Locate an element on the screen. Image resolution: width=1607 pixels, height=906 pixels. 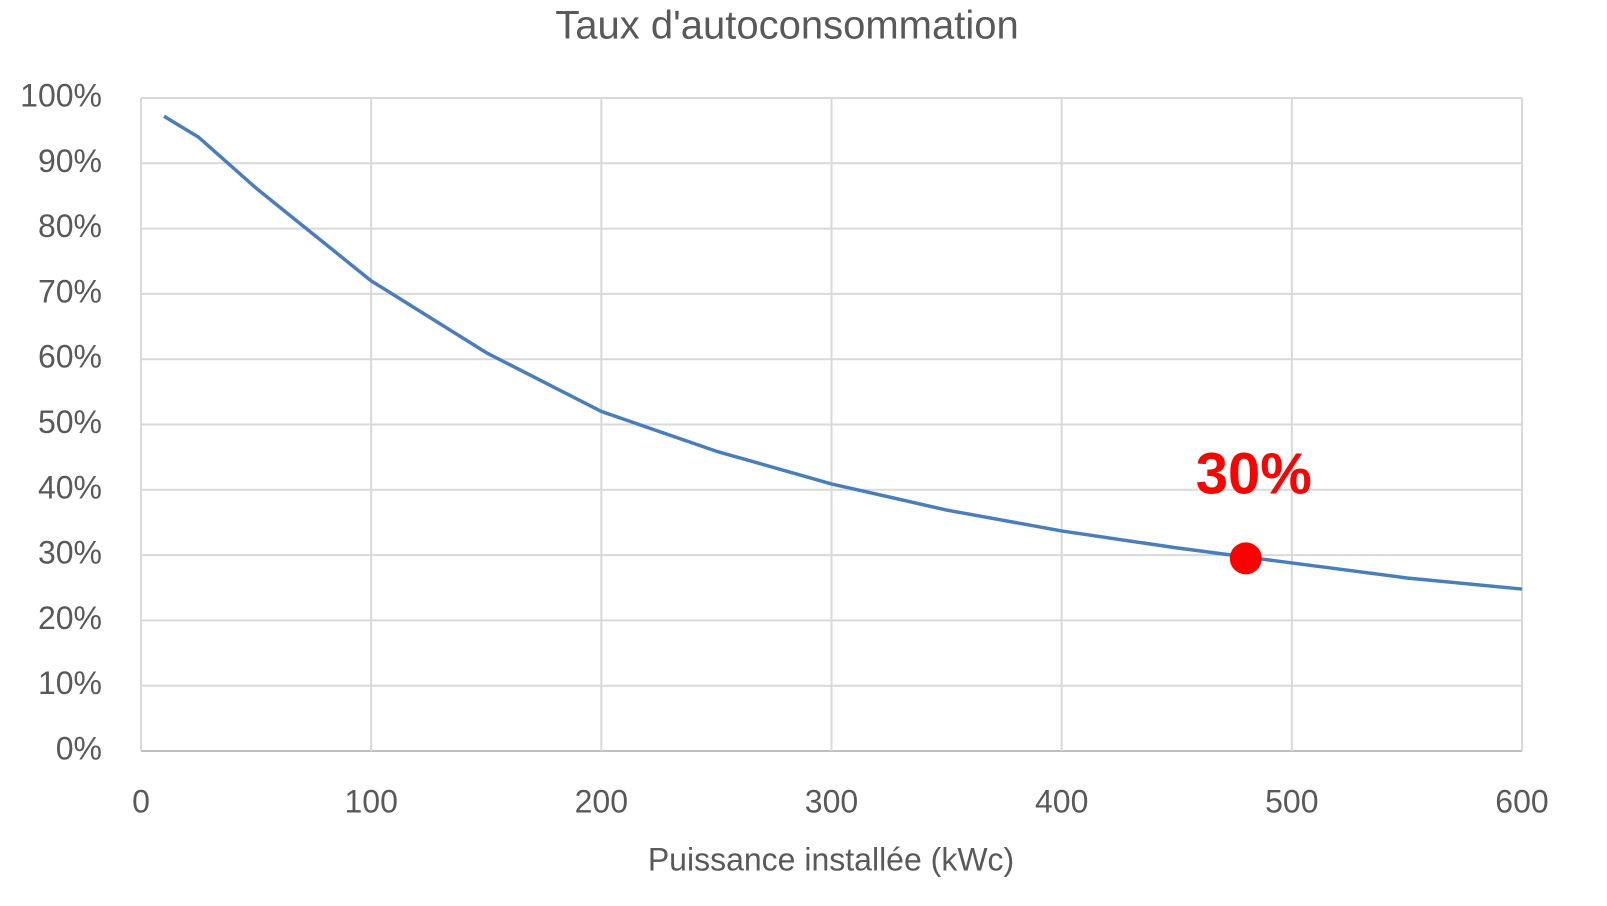
y-tick-label: 90% is located at coordinates (70, 161).